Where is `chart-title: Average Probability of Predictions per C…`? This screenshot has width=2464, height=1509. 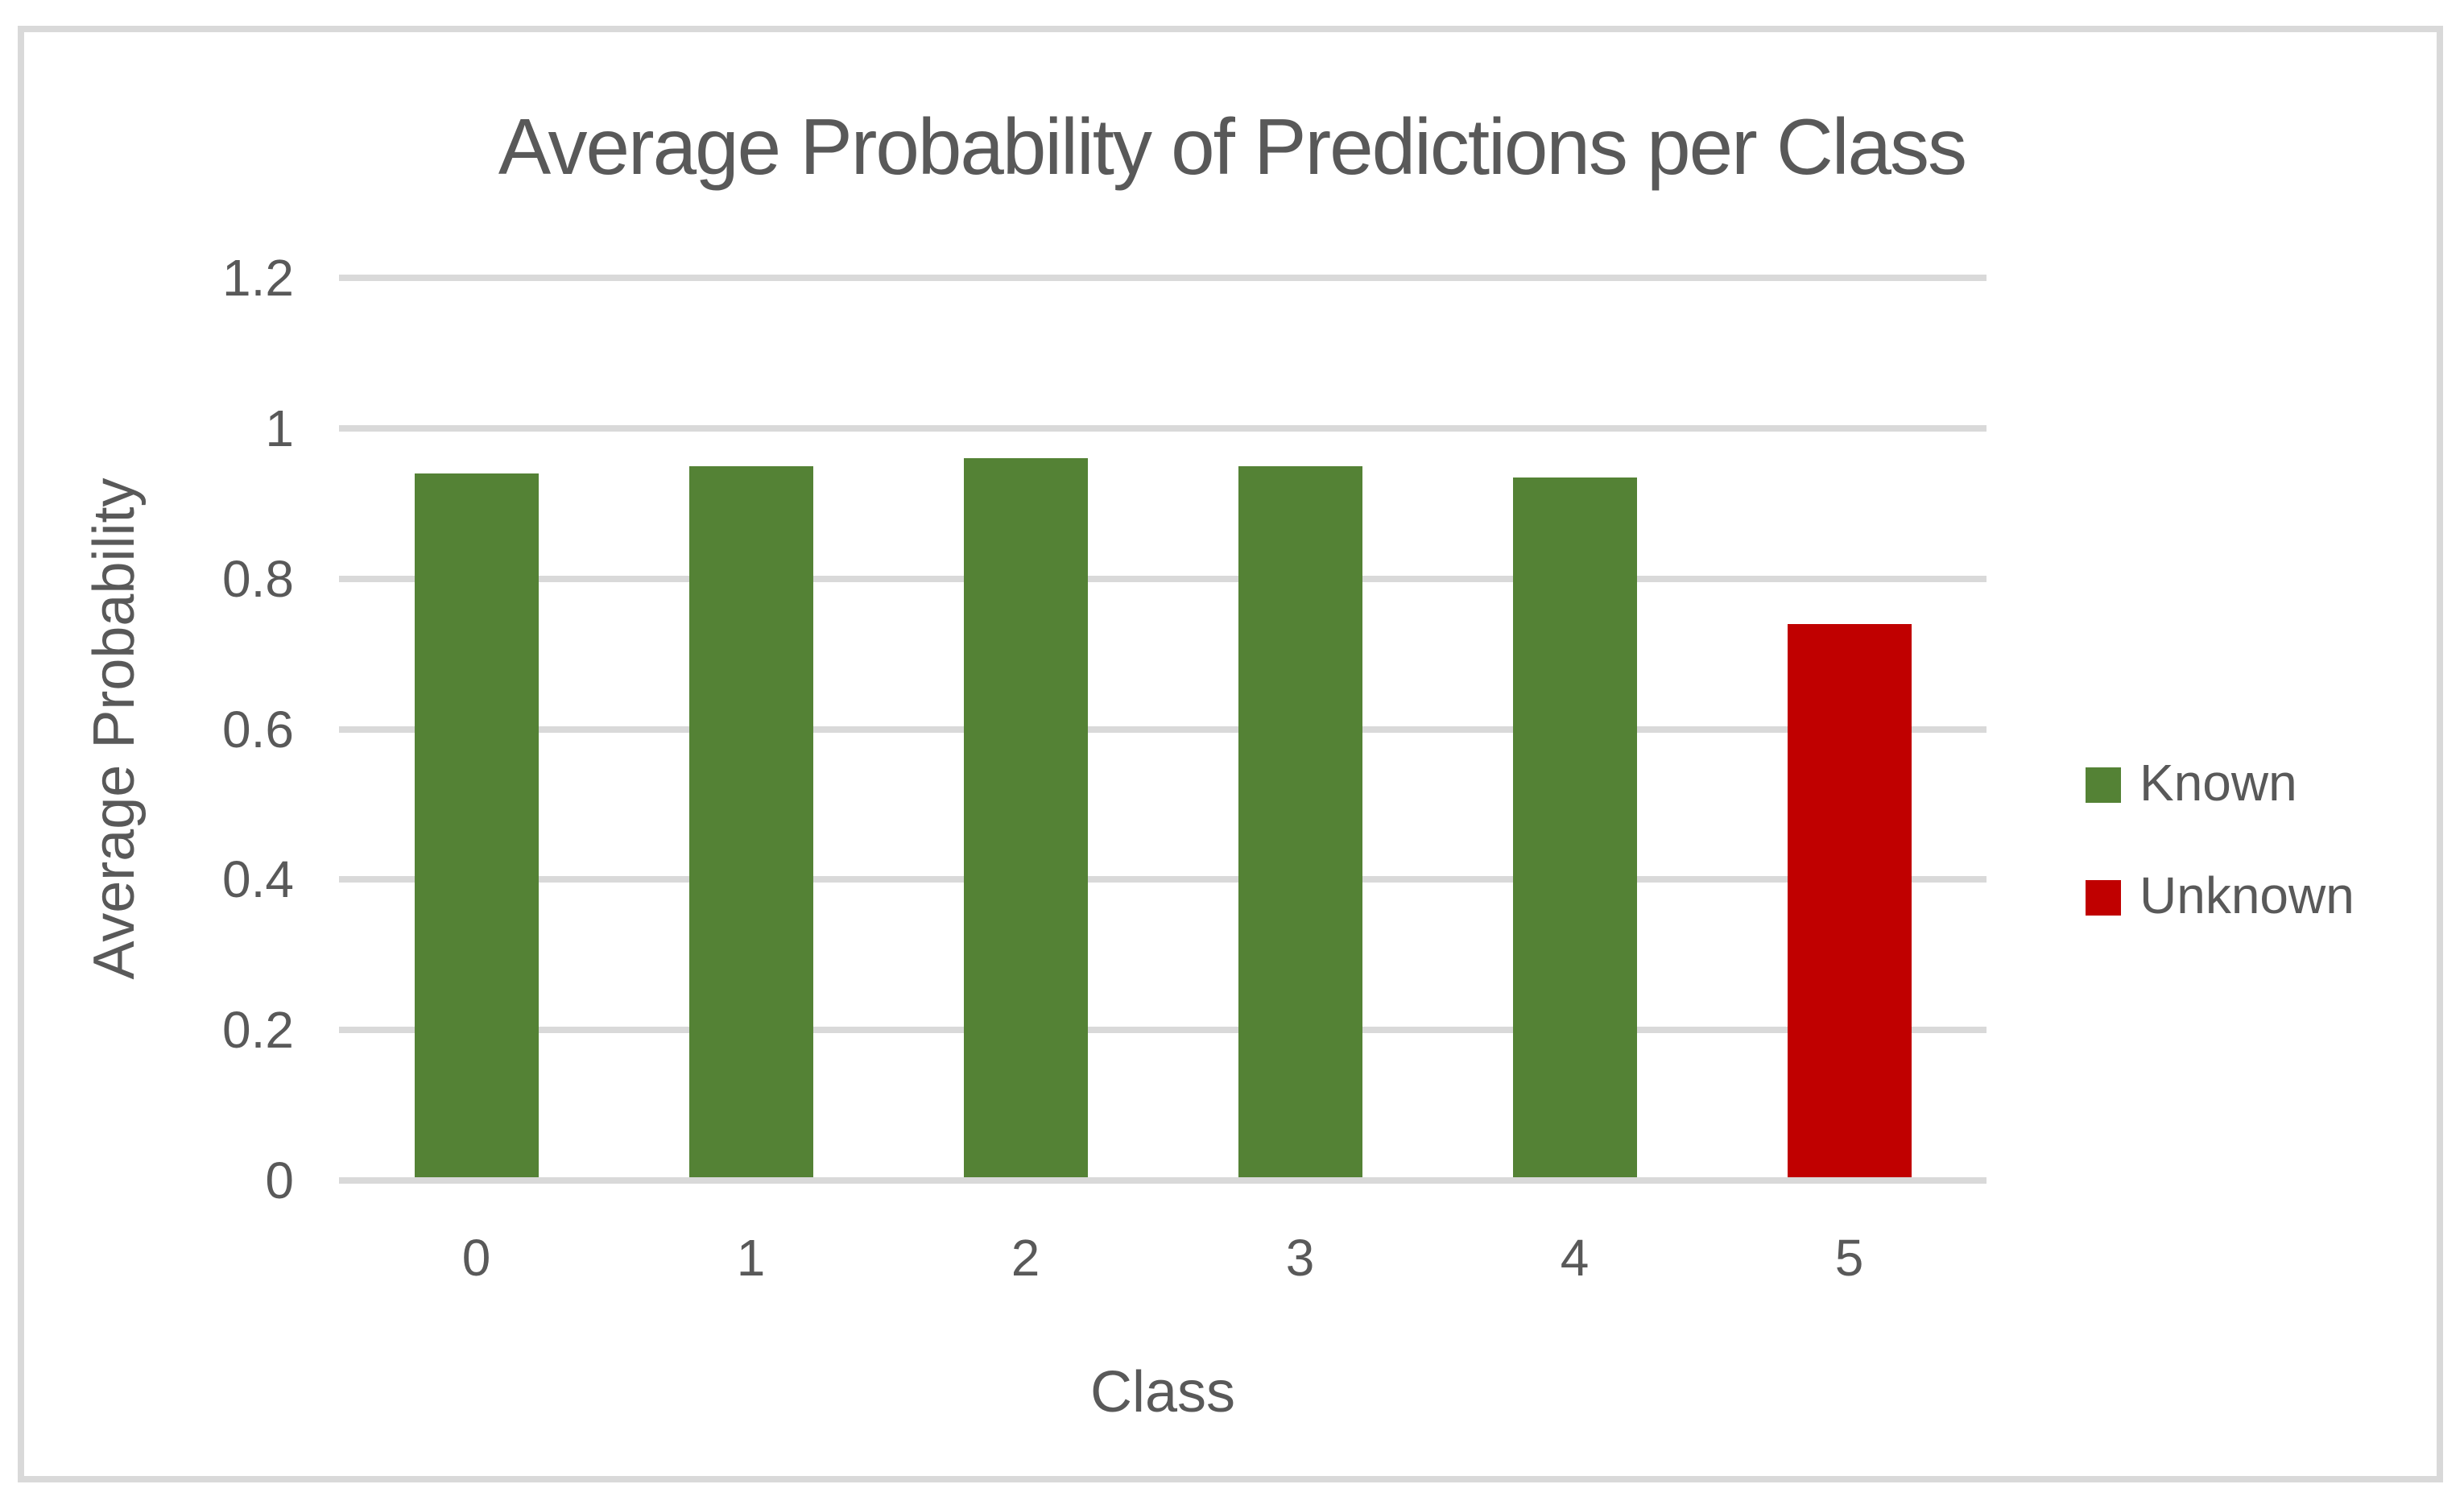
chart-title: Average Probability of Predictions per C… is located at coordinates (1232, 146).